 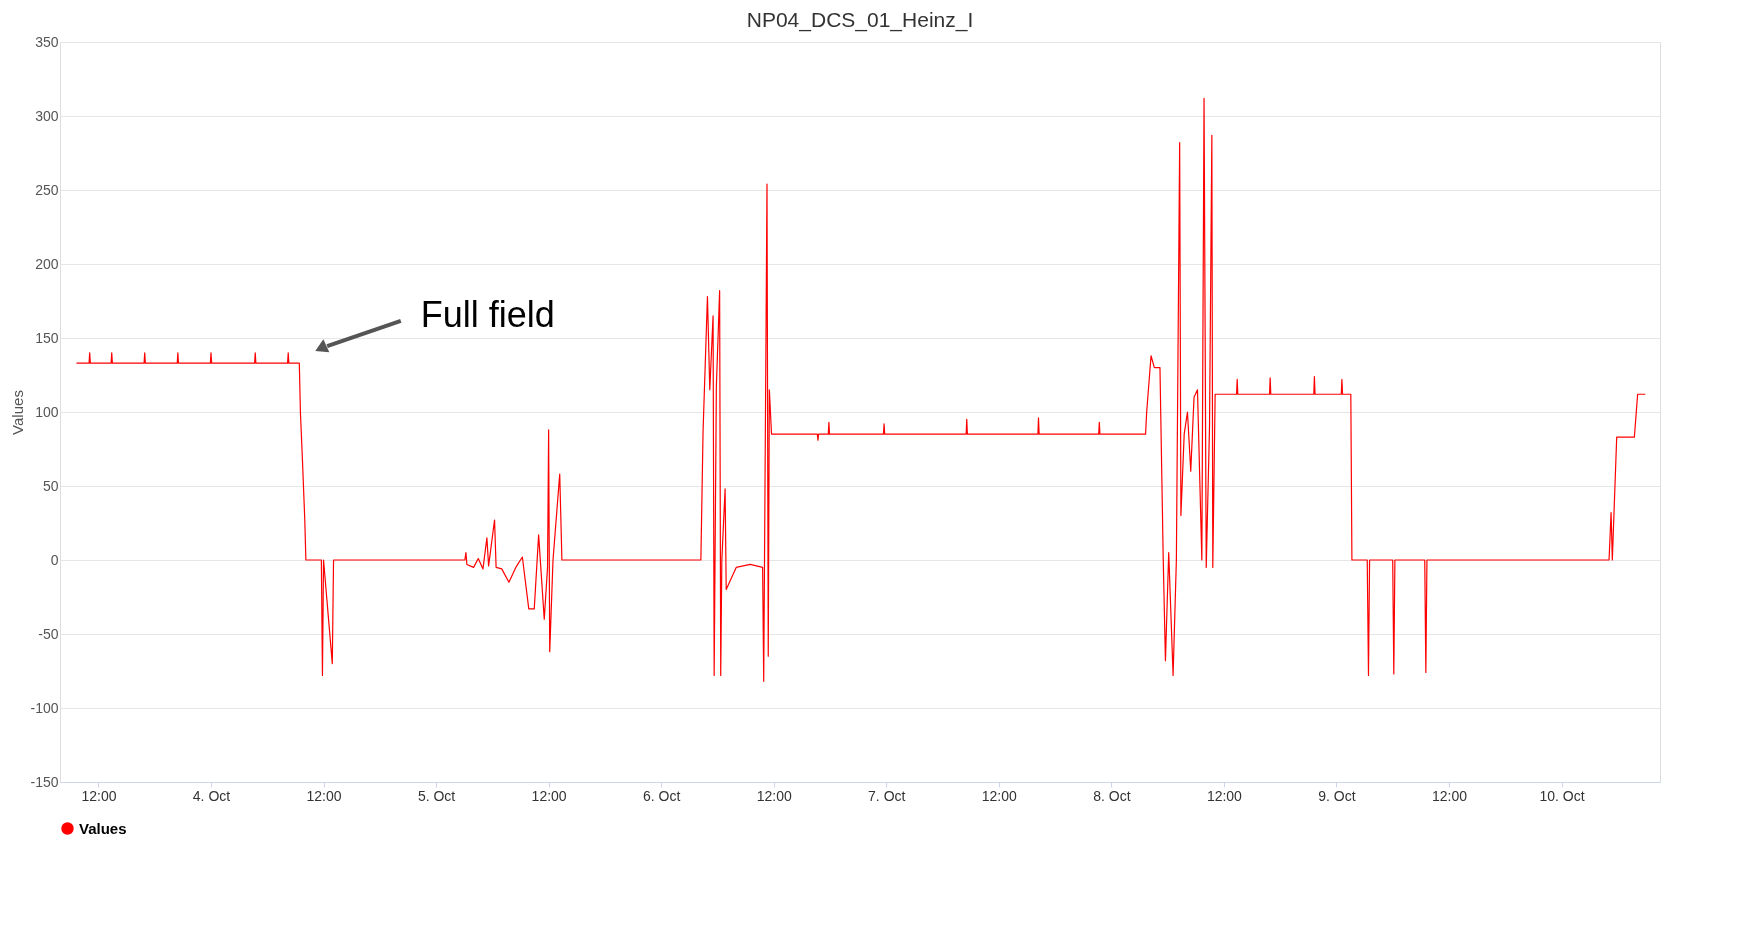 I want to click on annotation: Full field, so click(x=487, y=314).